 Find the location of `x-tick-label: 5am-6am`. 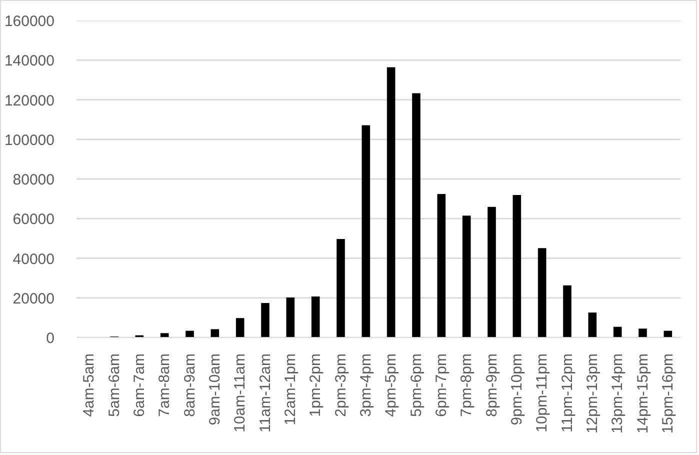

x-tick-label: 5am-6am is located at coordinates (114, 385).